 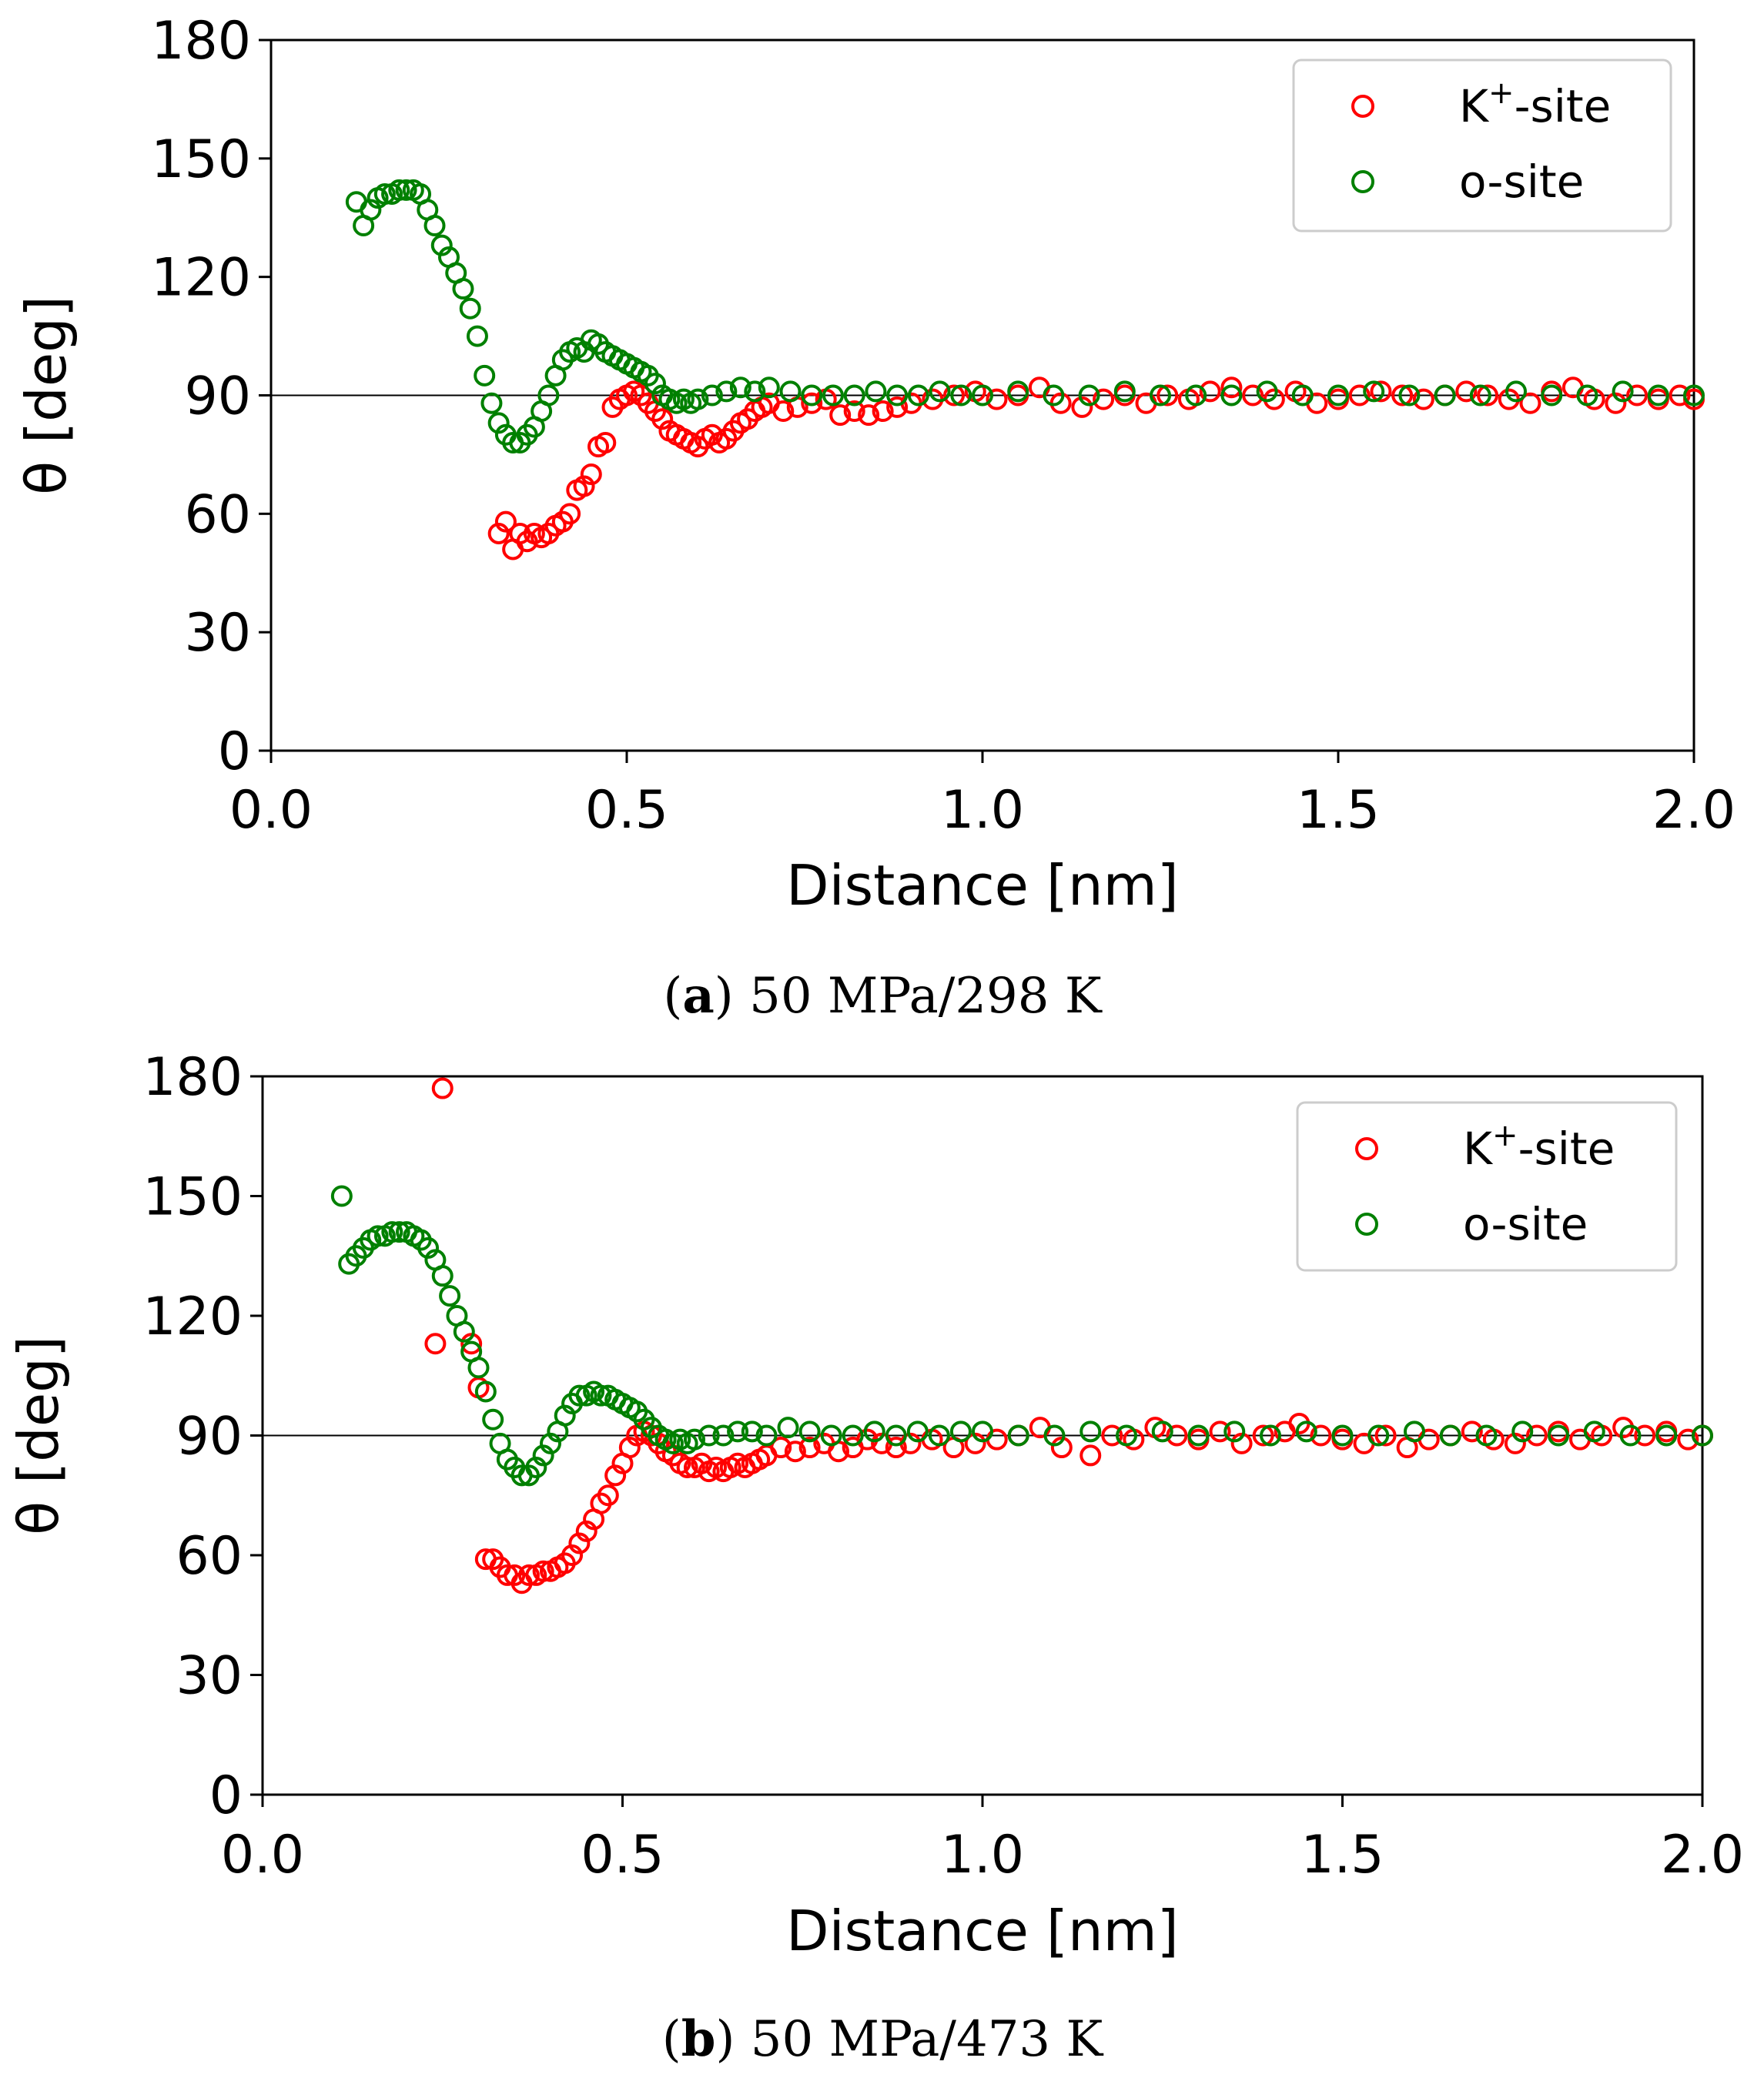 I want to click on x-tick-label: 1.0, so click(x=982, y=810).